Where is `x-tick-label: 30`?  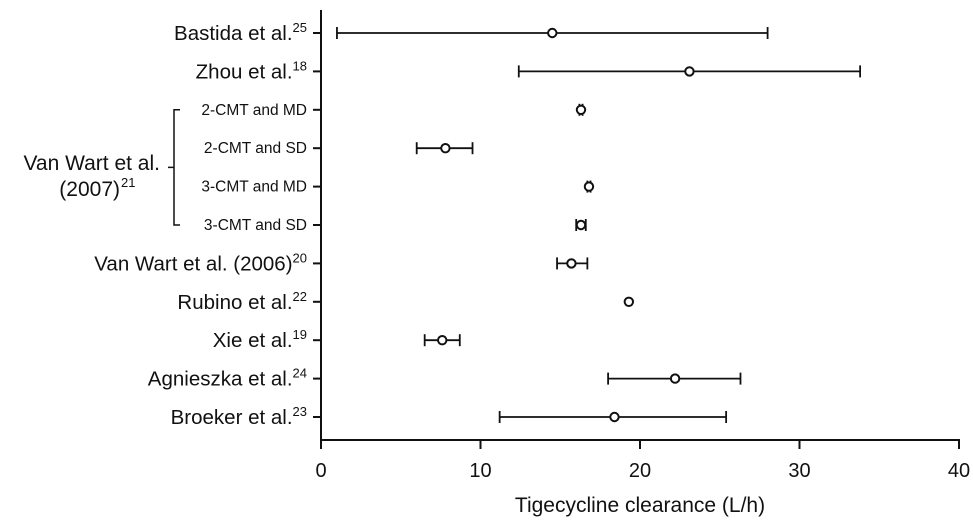 x-tick-label: 30 is located at coordinates (799, 471).